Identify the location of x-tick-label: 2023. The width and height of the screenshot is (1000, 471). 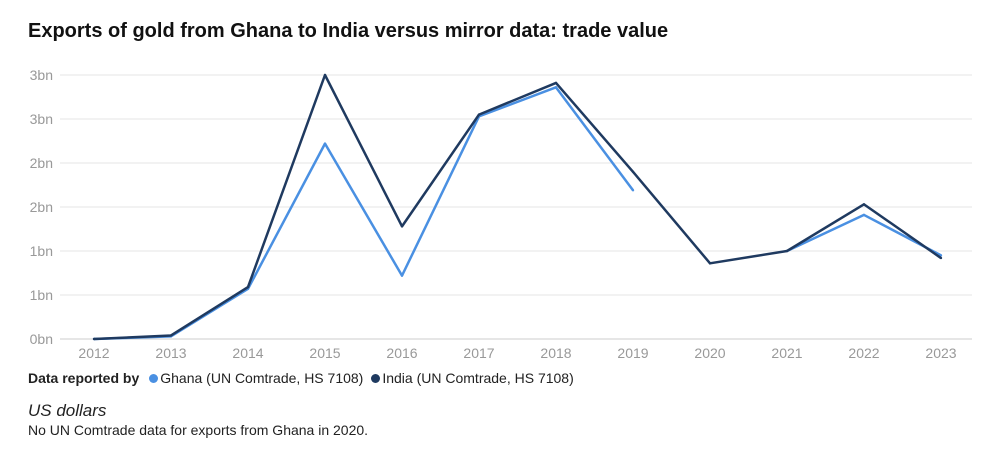
(940, 353).